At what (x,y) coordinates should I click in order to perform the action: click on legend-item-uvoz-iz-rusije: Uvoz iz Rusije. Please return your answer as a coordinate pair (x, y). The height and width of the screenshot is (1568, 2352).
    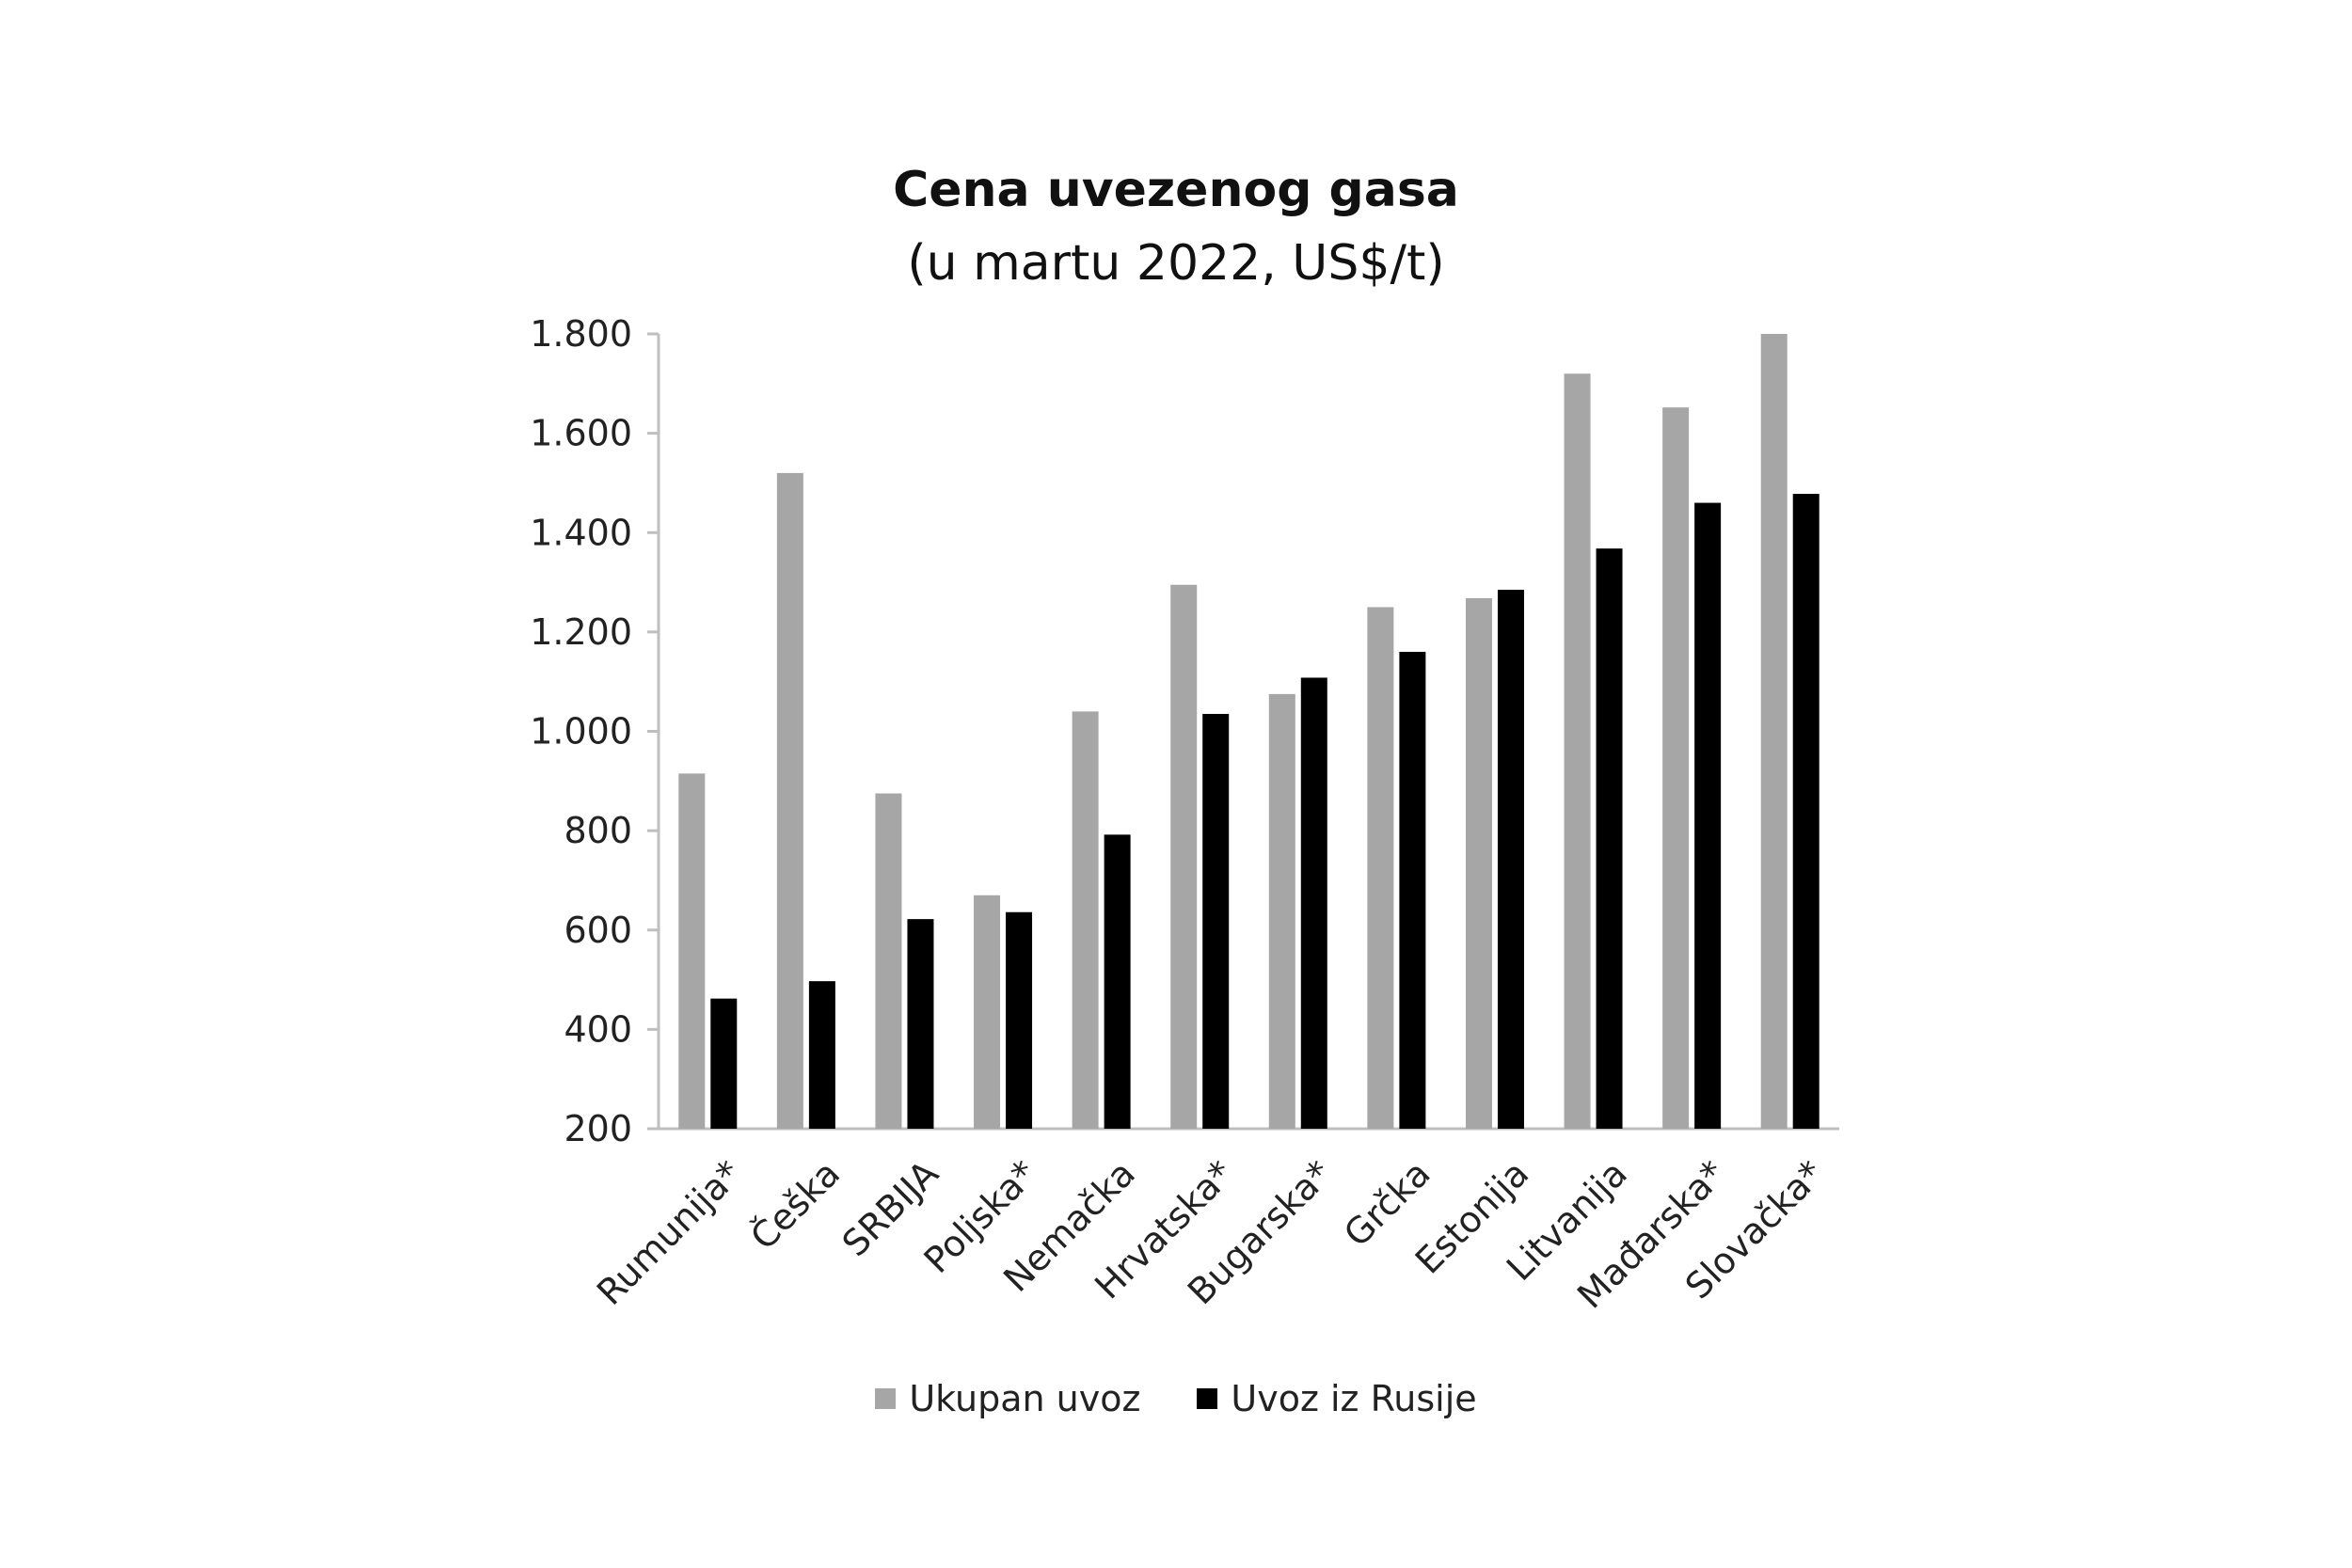
    Looking at the image, I should click on (1337, 1398).